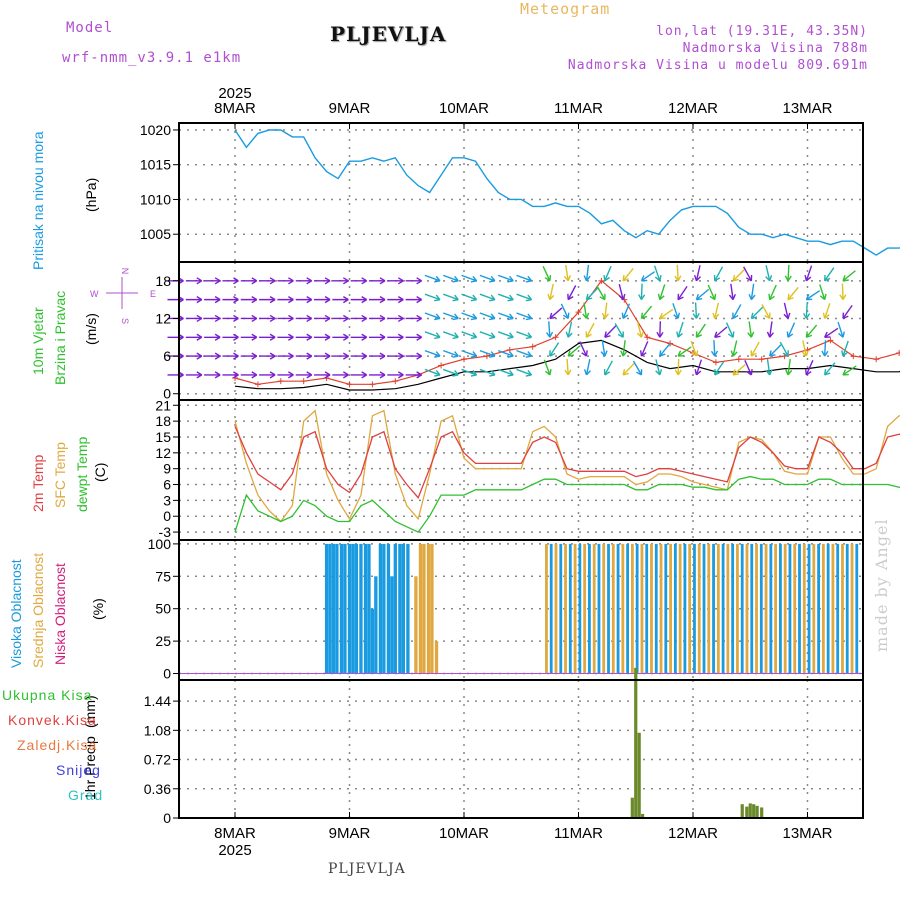  What do you see at coordinates (123, 296) in the screenshot?
I see `compass-rose: W E N S` at bounding box center [123, 296].